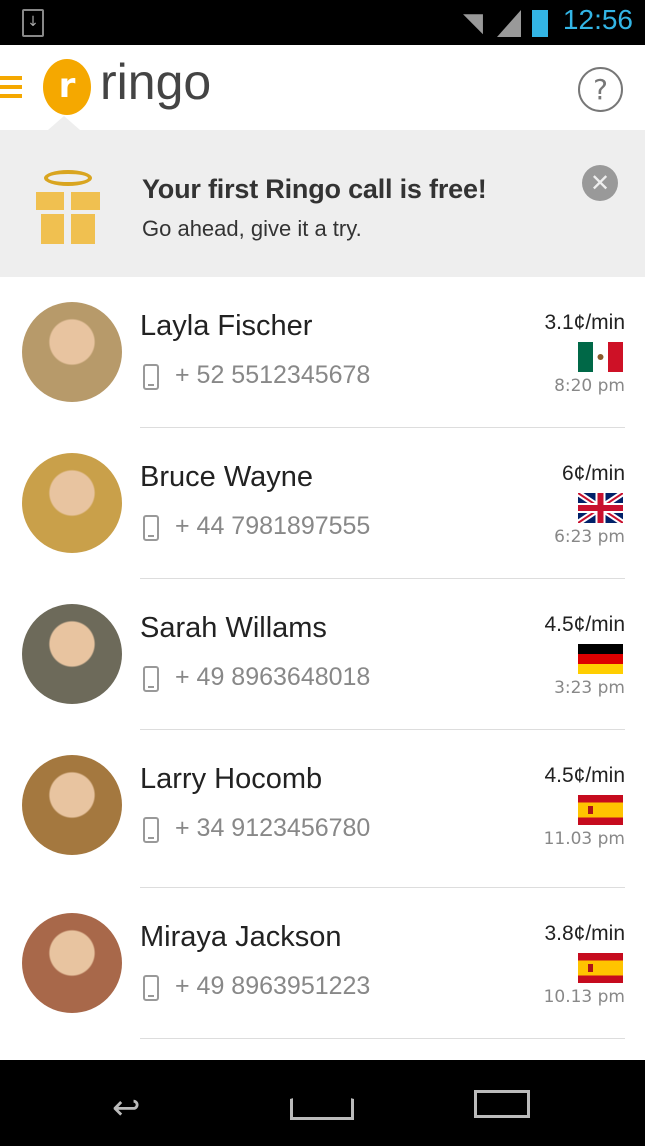  I want to click on mexico-flag-icon, so click(600, 357).